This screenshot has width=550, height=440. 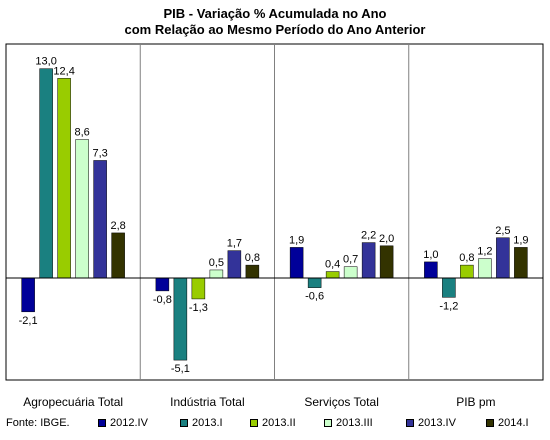 I want to click on data-label: 0,4, so click(x=332, y=265).